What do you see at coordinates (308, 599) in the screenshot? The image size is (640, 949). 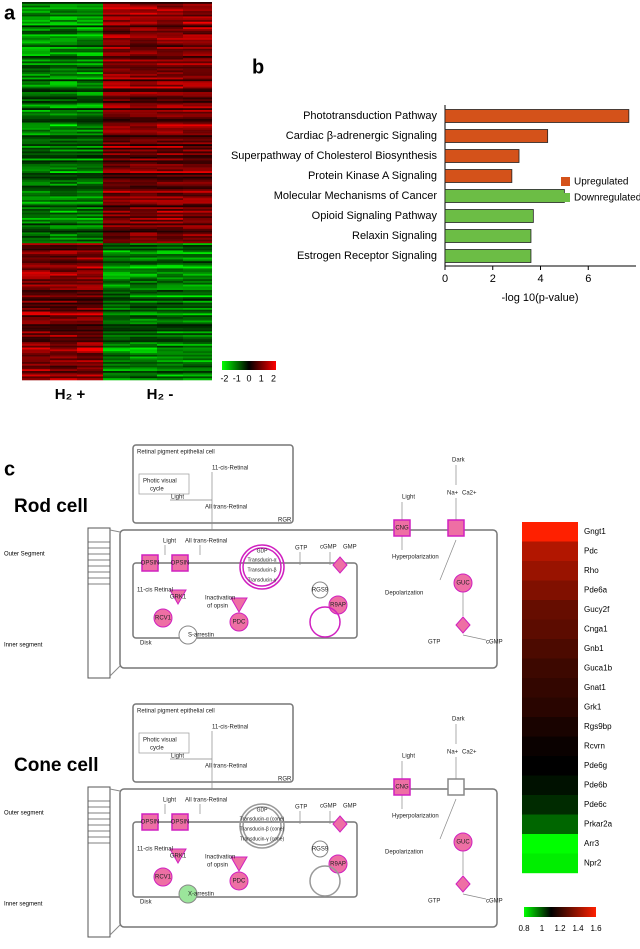 I see `cell-outline` at bounding box center [308, 599].